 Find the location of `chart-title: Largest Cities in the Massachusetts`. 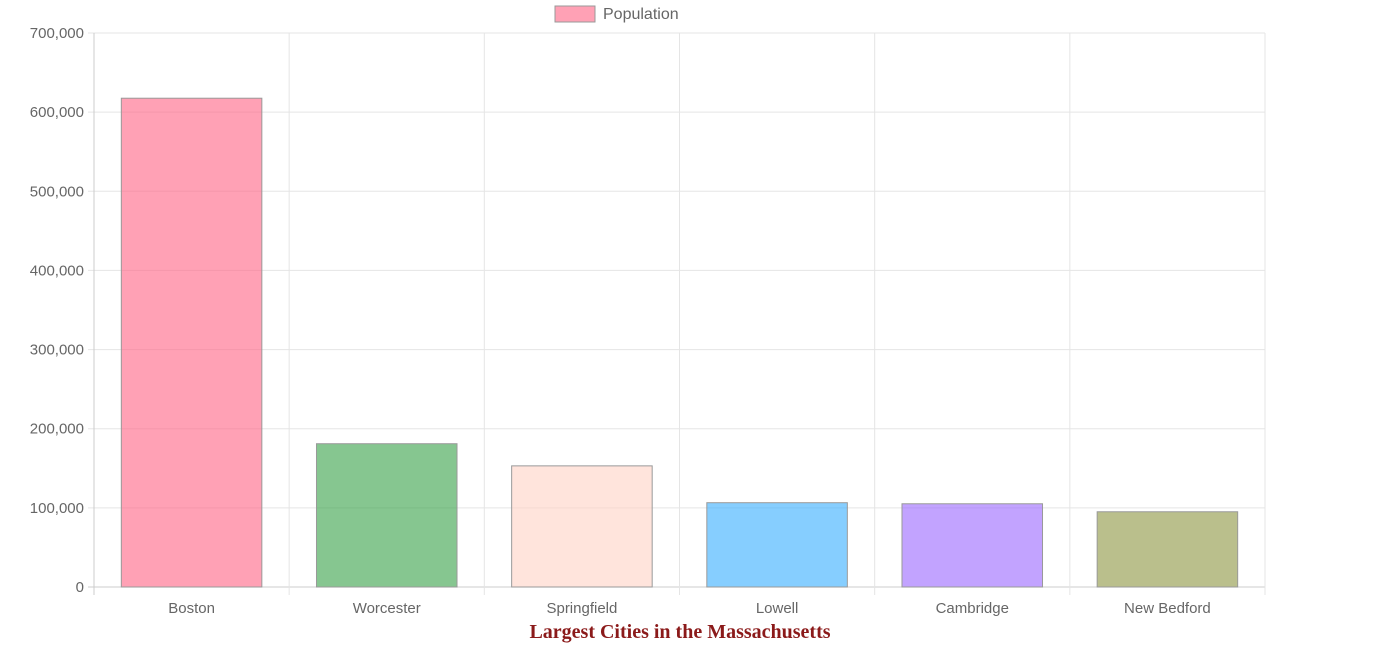

chart-title: Largest Cities in the Massachusetts is located at coordinates (679, 632).